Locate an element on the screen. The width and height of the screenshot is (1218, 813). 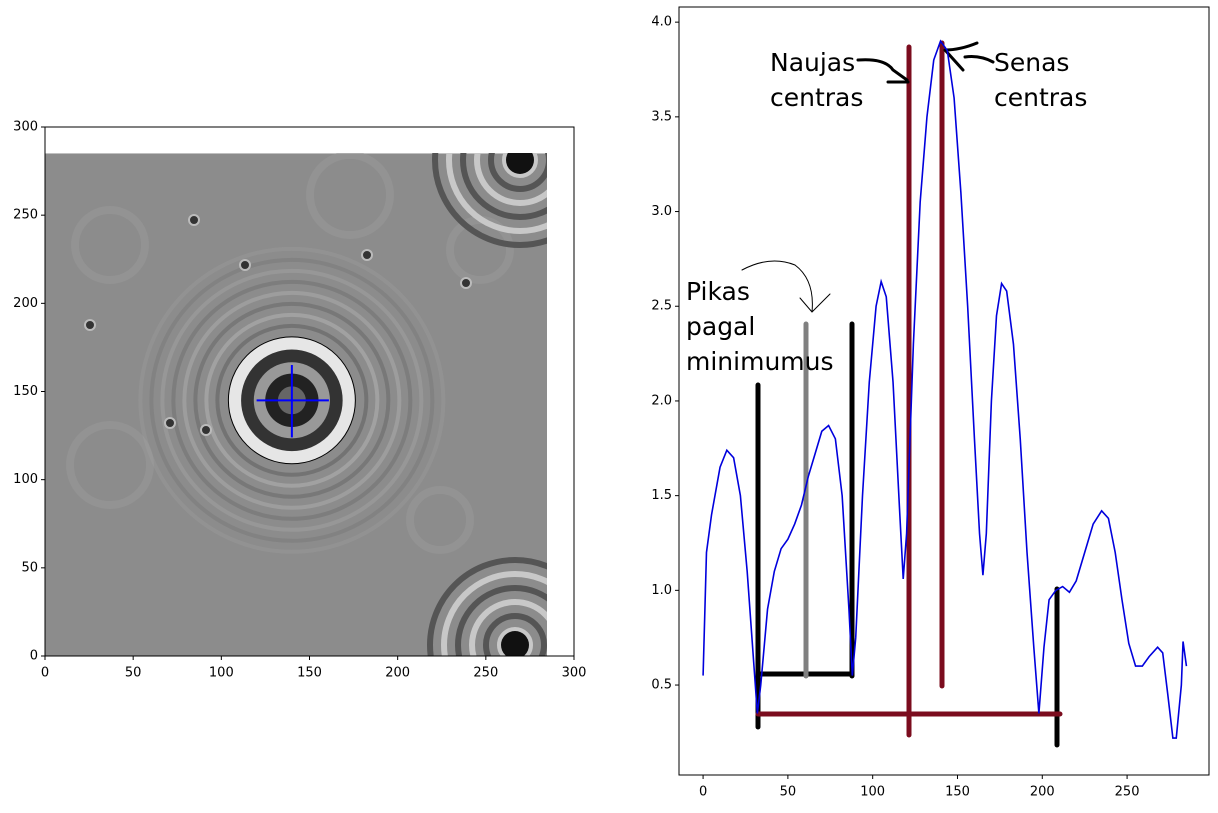
y-tick-label: 2.5 is located at coordinates (661, 306).